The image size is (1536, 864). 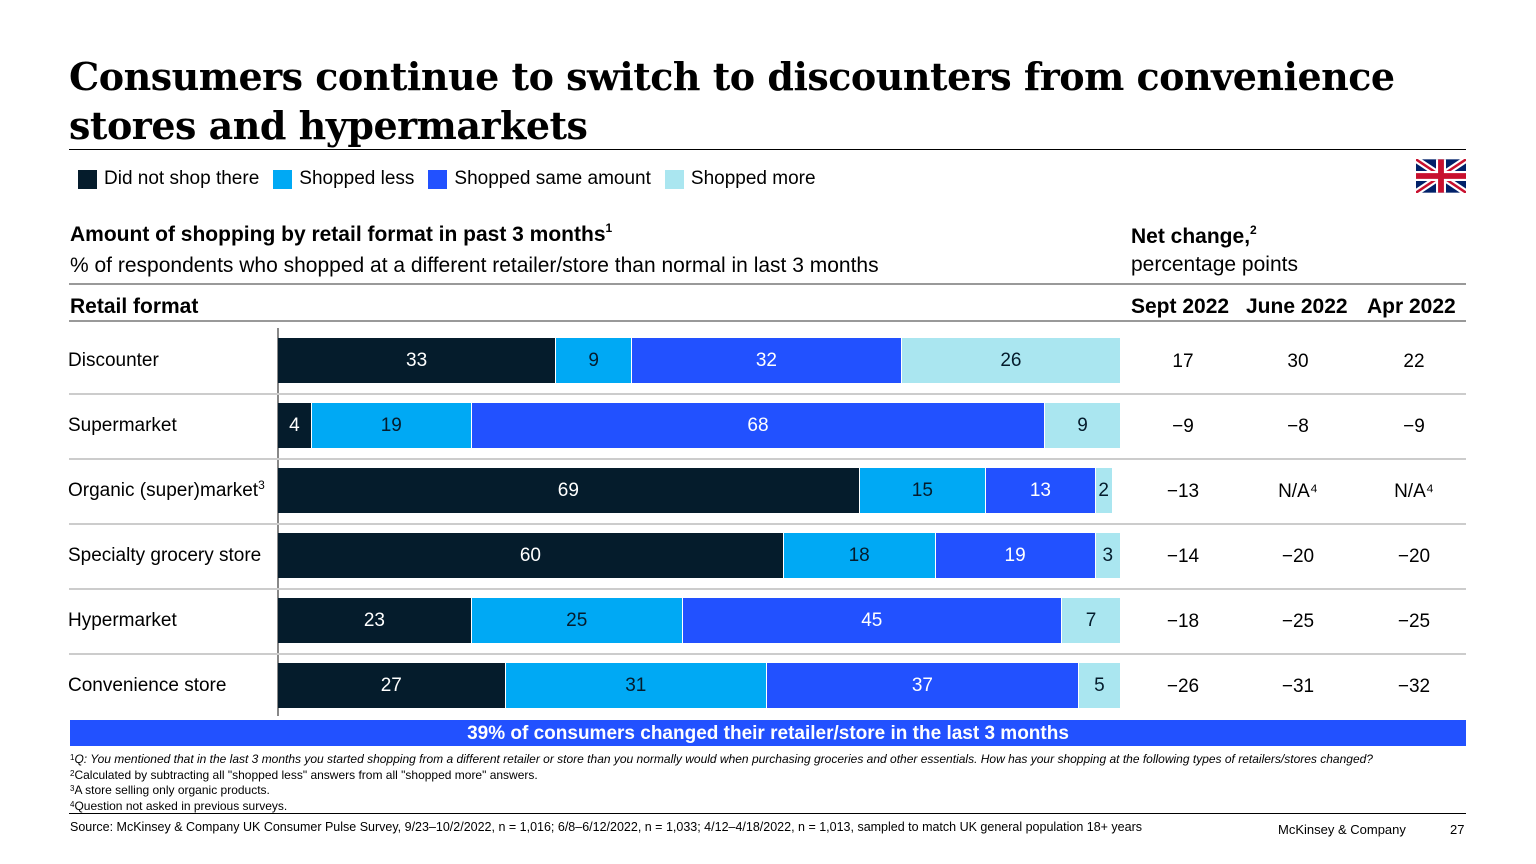 I want to click on bar-segment: 37, so click(x=922, y=685).